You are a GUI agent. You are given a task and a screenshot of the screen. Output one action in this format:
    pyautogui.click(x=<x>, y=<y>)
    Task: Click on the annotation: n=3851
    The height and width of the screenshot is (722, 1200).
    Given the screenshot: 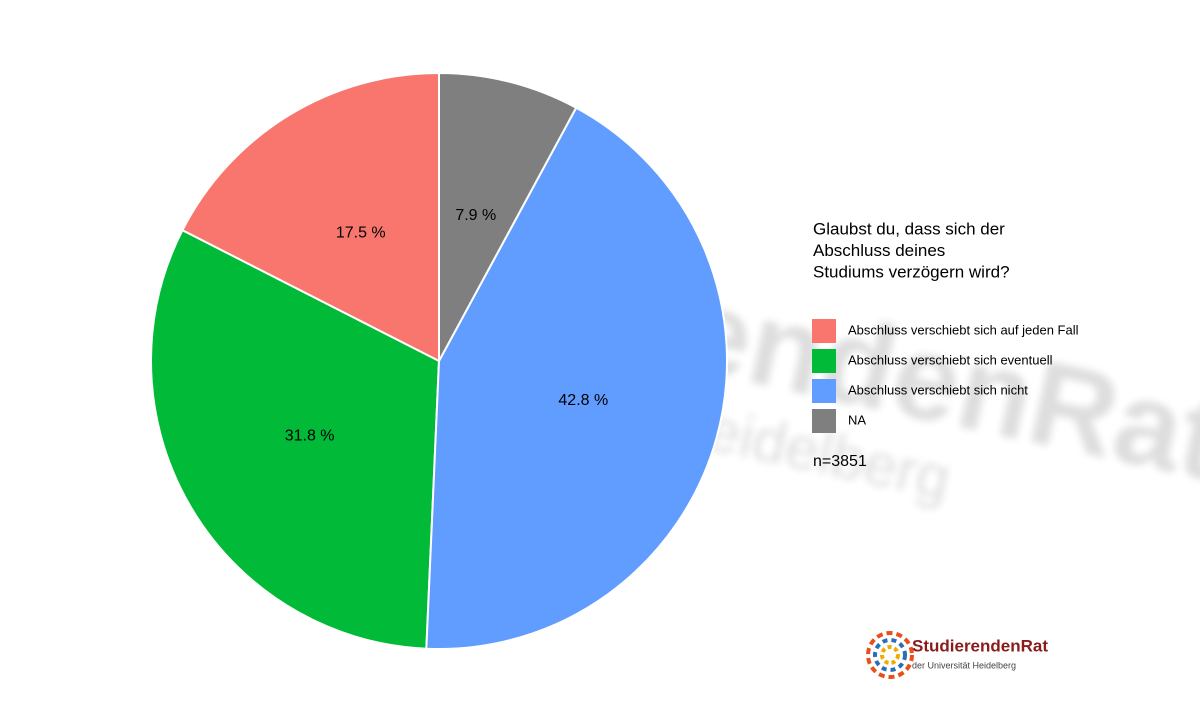 What is the action you would take?
    pyautogui.click(x=840, y=461)
    